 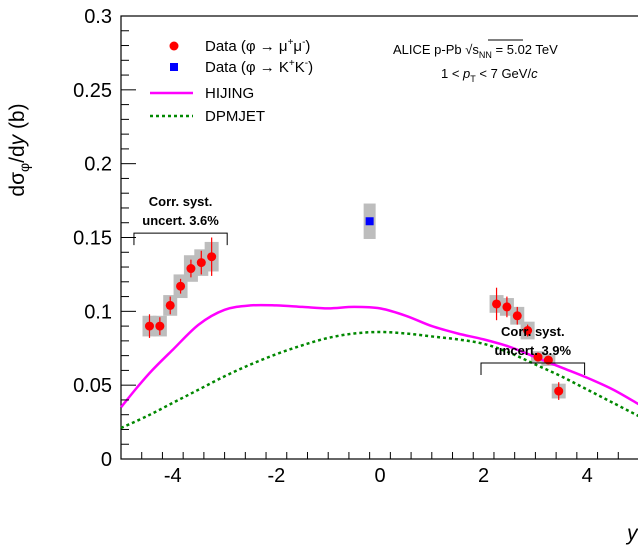 What do you see at coordinates (631, 533) in the screenshot?
I see `x-axis-title: y` at bounding box center [631, 533].